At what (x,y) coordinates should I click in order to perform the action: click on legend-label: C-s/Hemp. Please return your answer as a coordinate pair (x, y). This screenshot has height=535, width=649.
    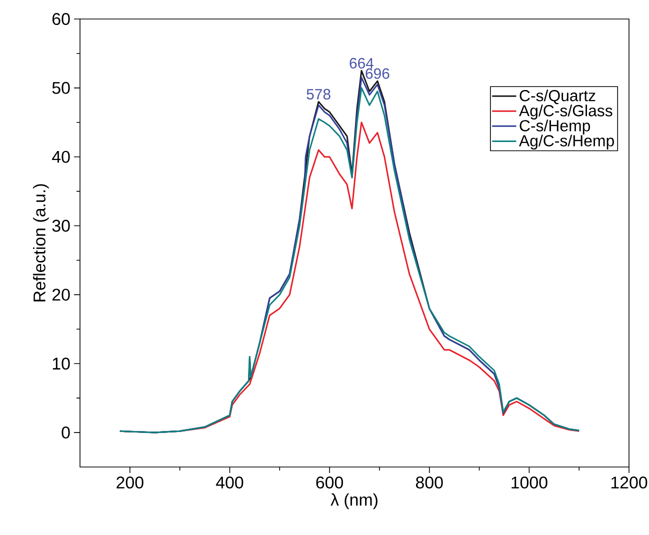
    Looking at the image, I should click on (555, 127).